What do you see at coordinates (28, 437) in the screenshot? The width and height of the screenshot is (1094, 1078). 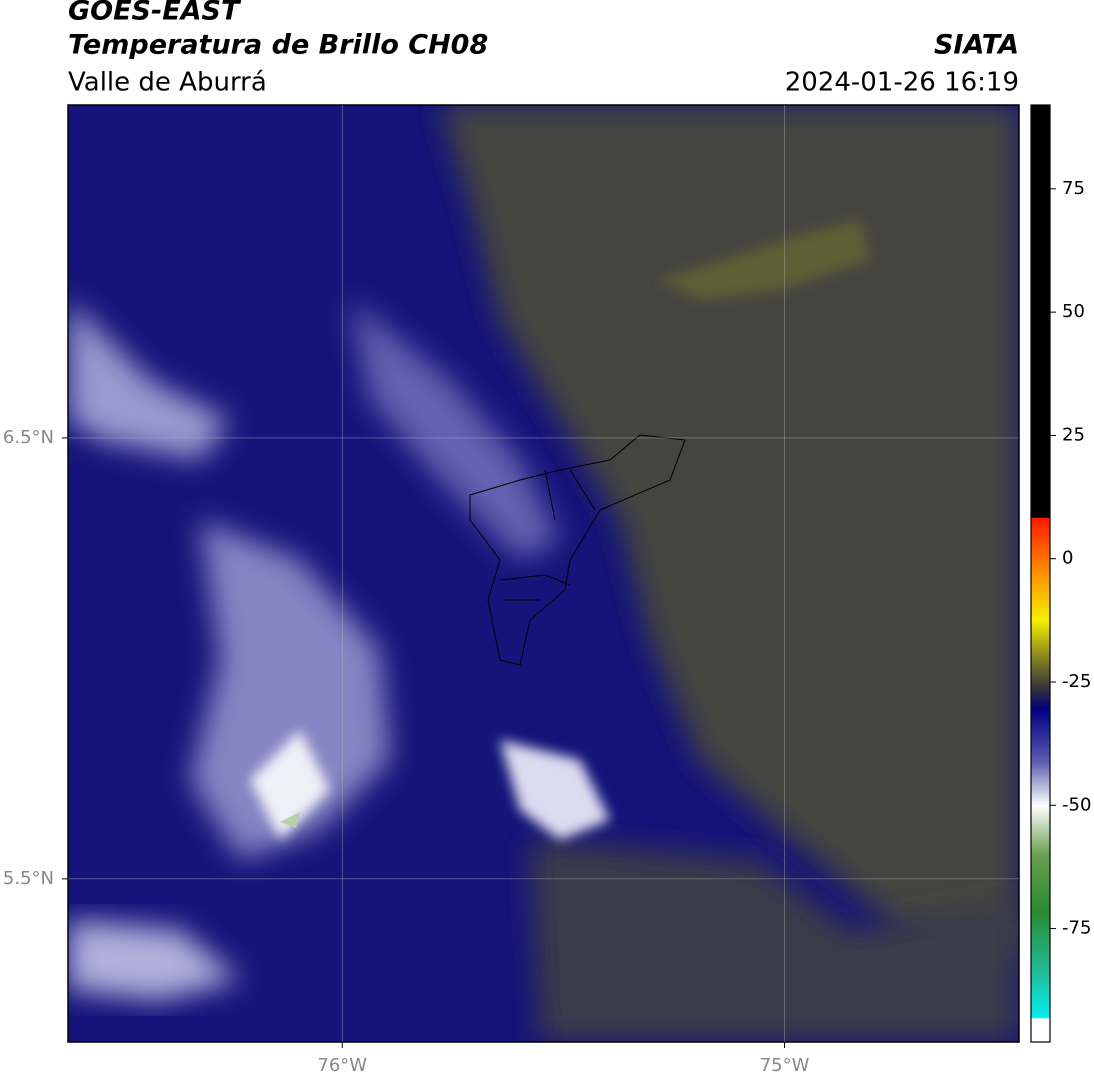 I see `y-tick-label: 6.5°N` at bounding box center [28, 437].